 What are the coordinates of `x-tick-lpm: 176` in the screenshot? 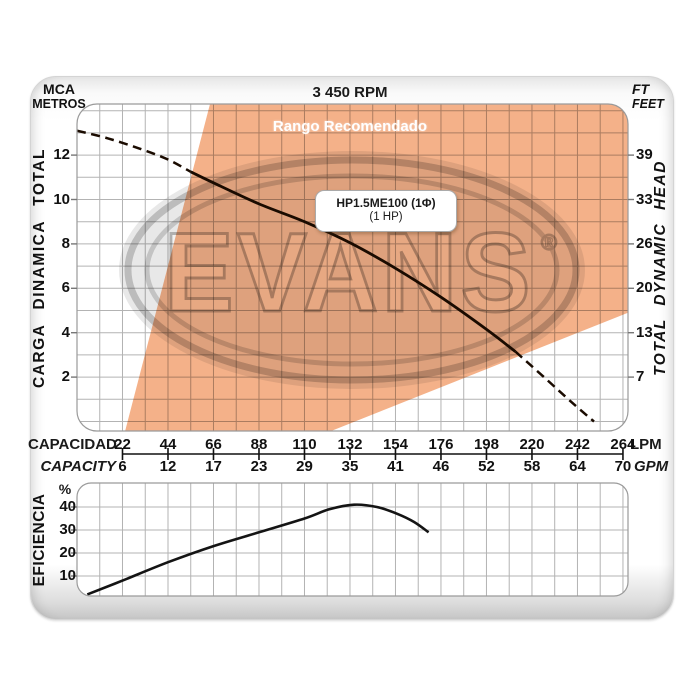 It's located at (441, 444).